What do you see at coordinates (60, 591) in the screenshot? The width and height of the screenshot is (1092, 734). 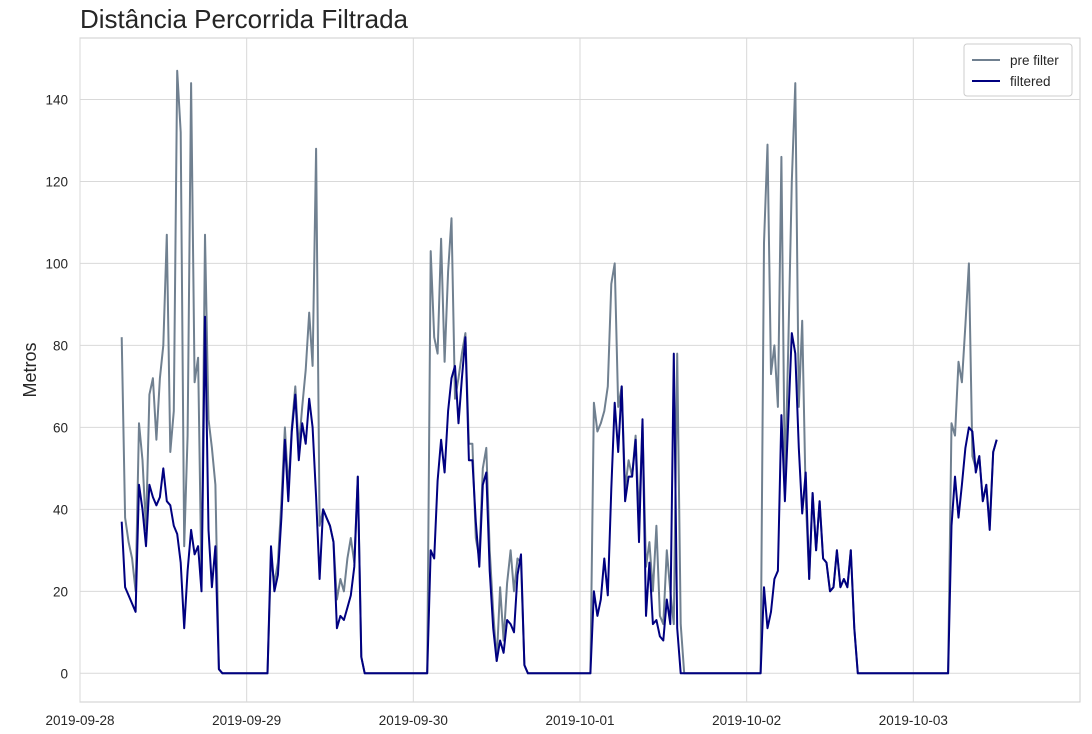 I see `y-tick-label: 20` at bounding box center [60, 591].